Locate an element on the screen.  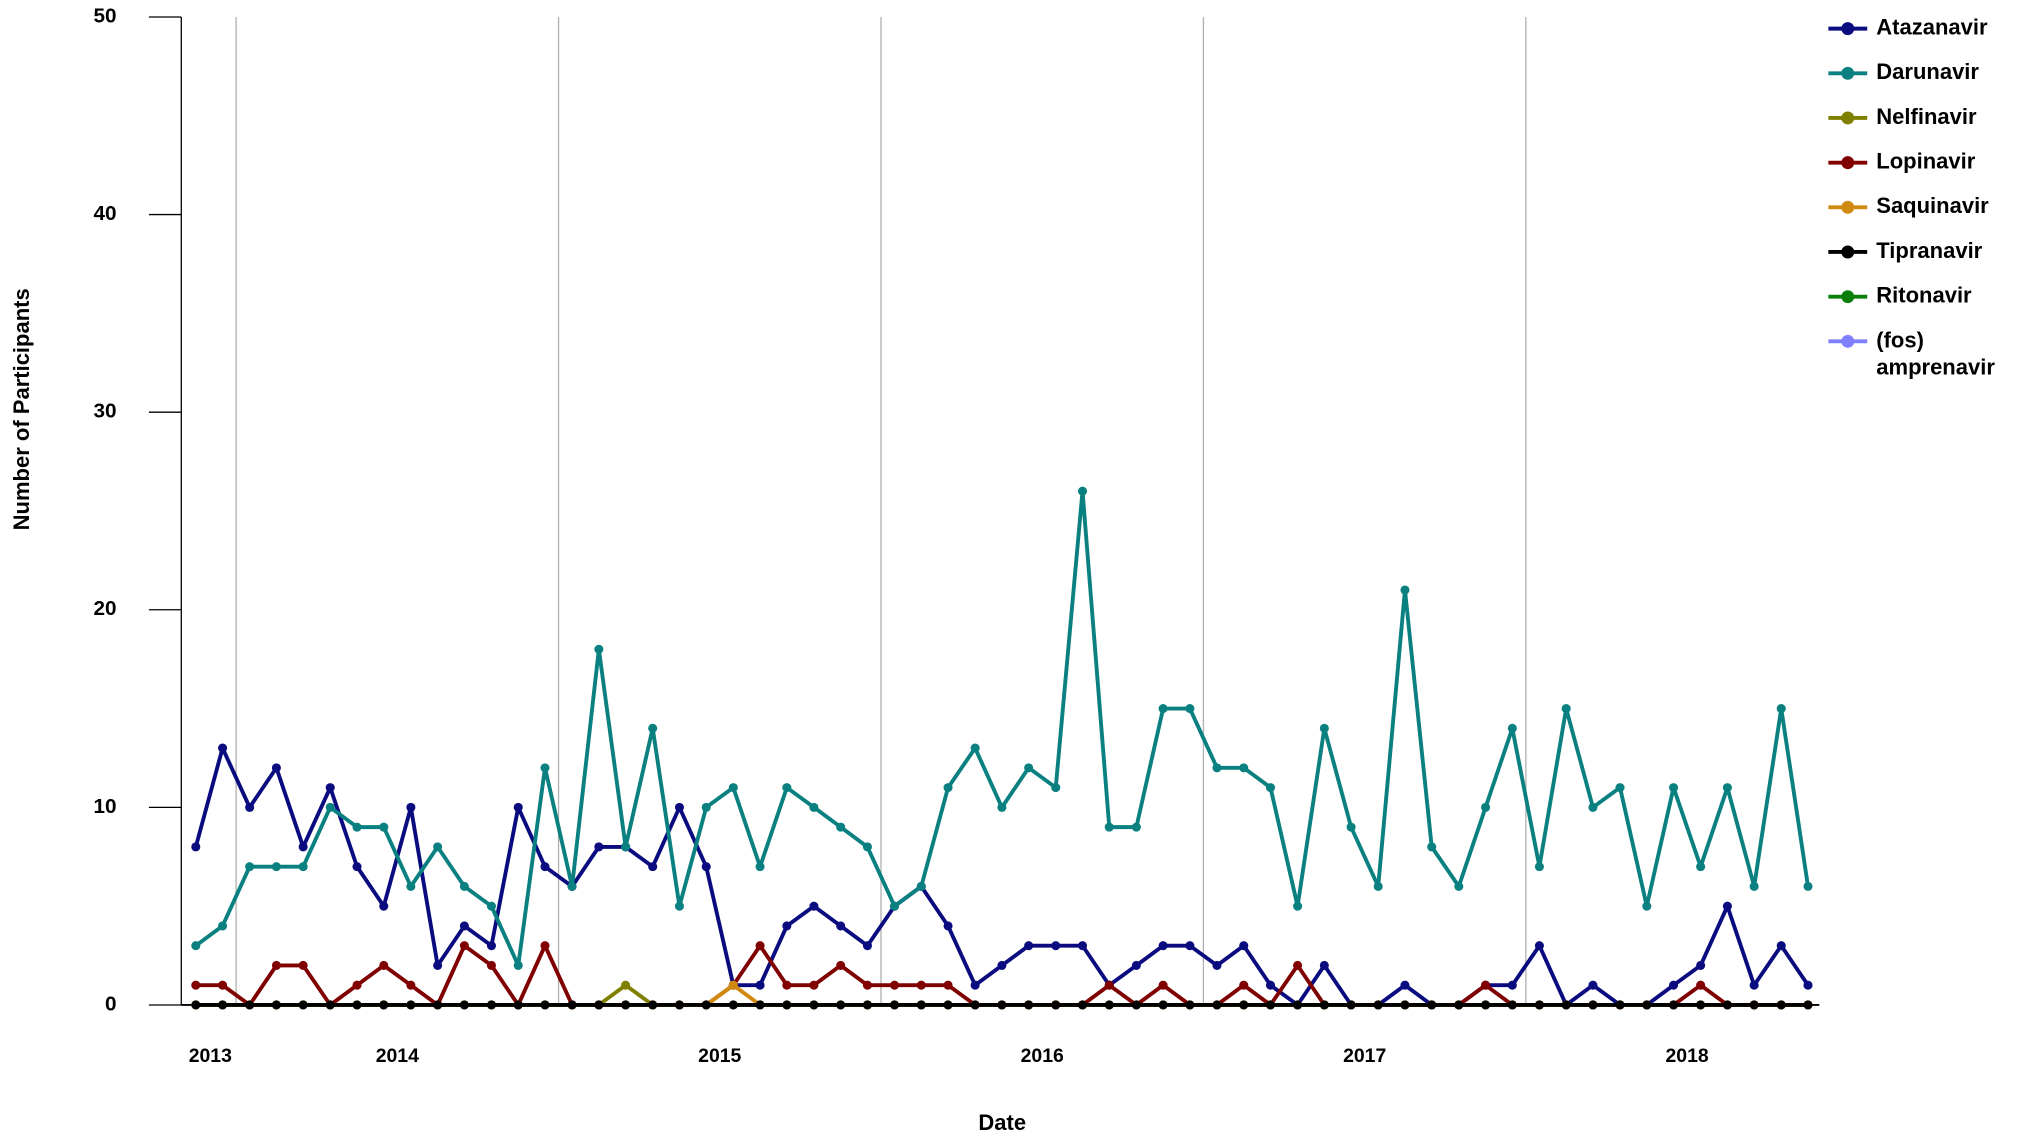
x-tick-label: 2017 is located at coordinates (1364, 1056).